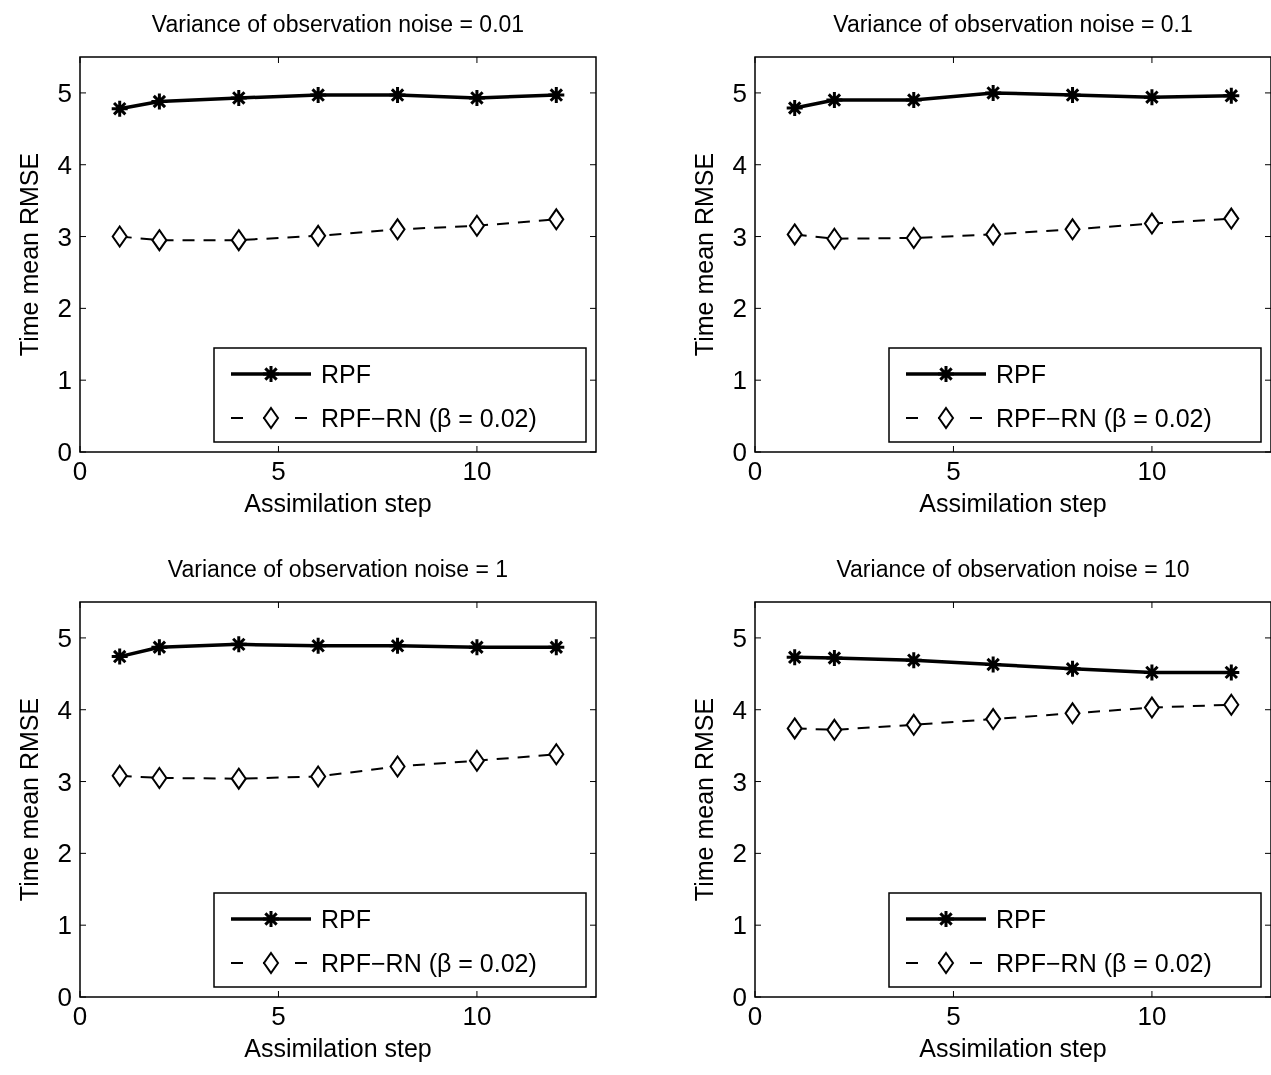 This screenshot has height=1075, width=1271. Describe the element at coordinates (338, 569) in the screenshot. I see `chart-title: Variance of observation noise = 1` at that location.